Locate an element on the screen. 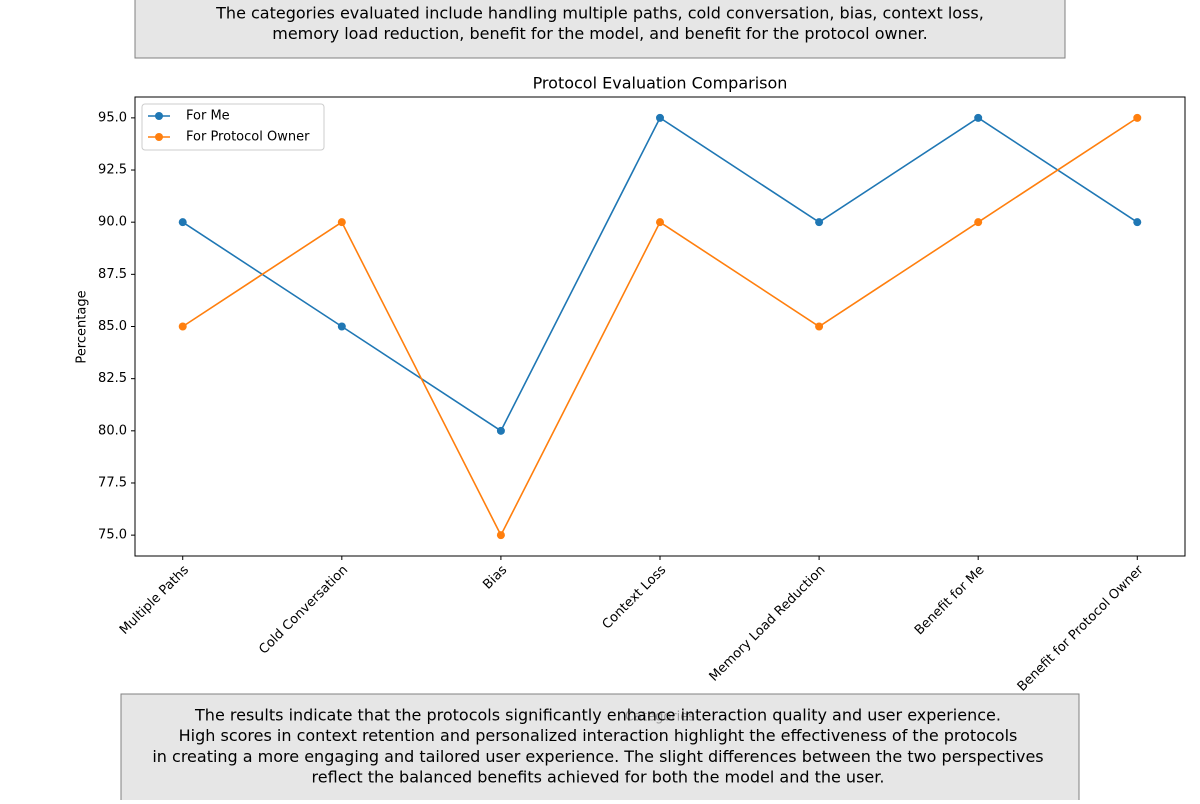 This screenshot has width=1200, height=804. y-tick-label: 85.0 is located at coordinates (112, 326).